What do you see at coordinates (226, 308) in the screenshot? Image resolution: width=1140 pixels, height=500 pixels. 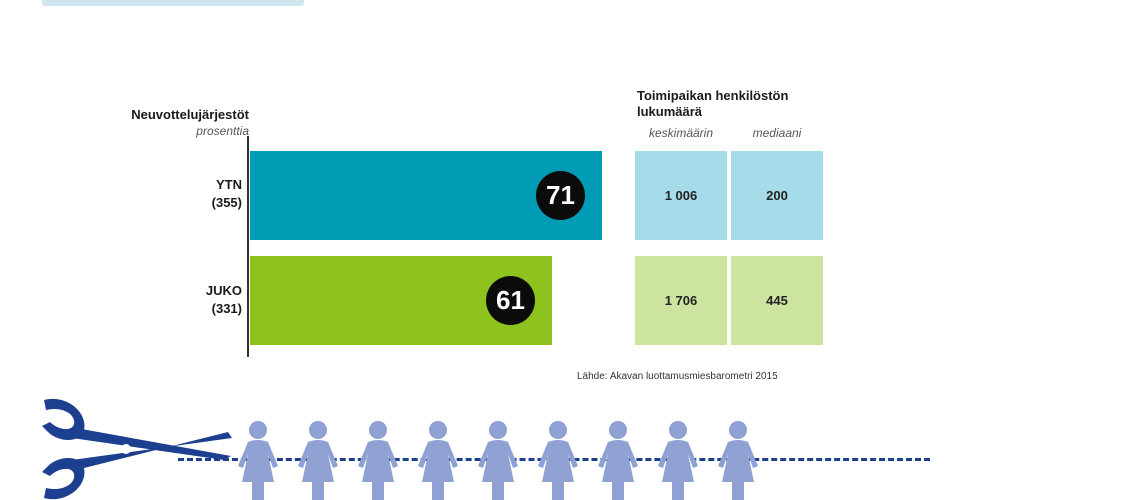 I see `category-count: (331)` at bounding box center [226, 308].